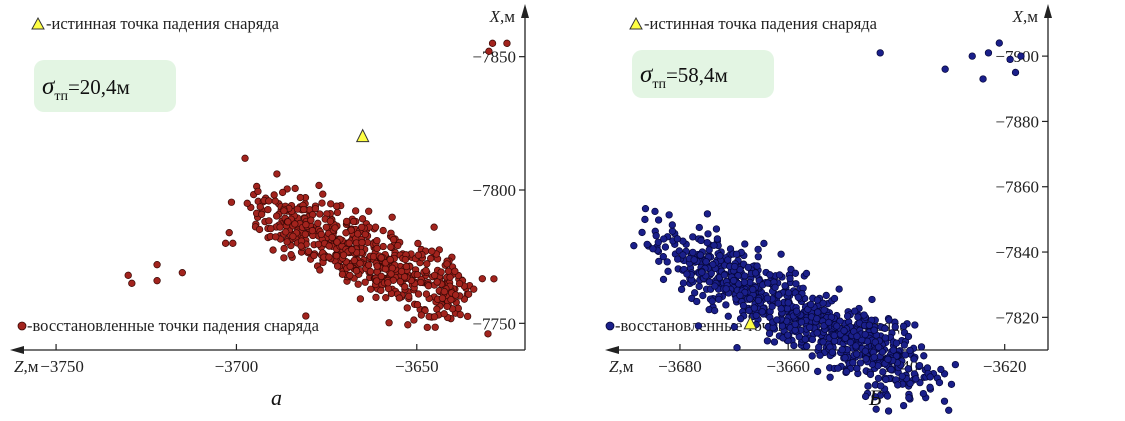  Describe the element at coordinates (680, 366) in the screenshot. I see `x-tick-label: −3680` at that location.